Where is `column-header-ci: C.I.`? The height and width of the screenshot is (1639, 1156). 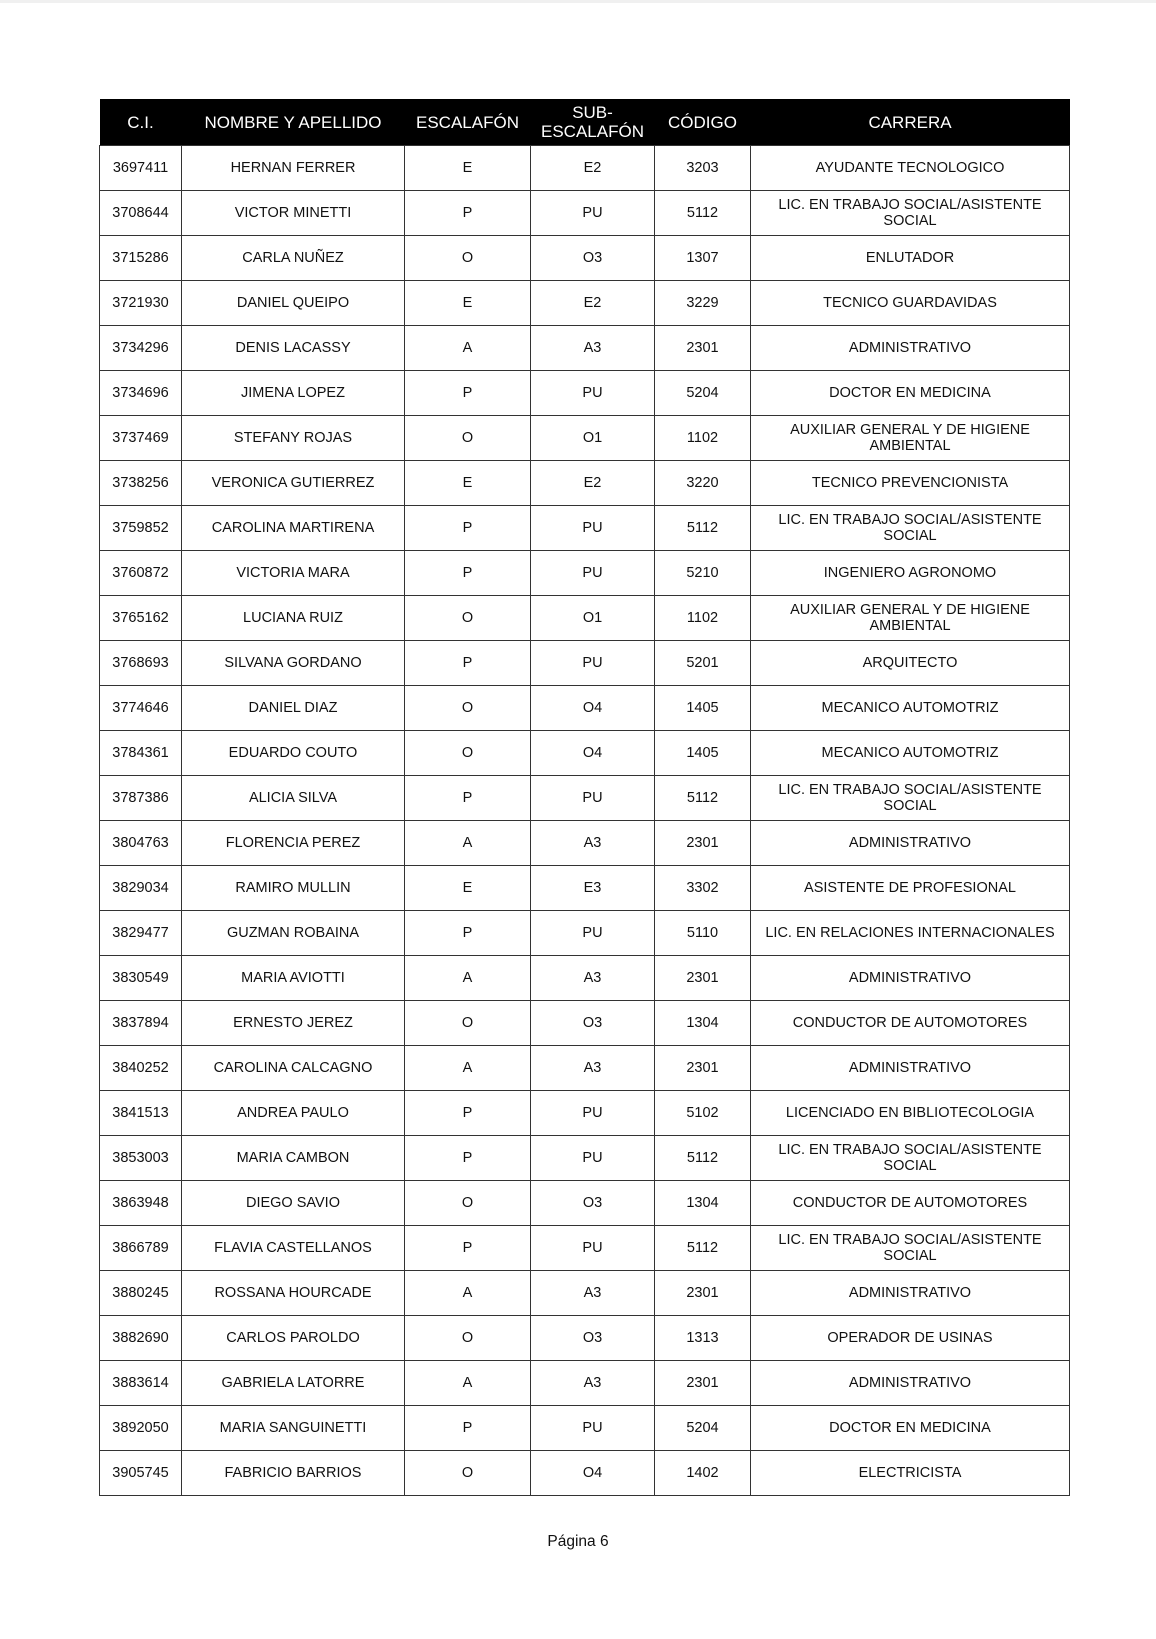 column-header-ci: C.I. is located at coordinates (140, 122).